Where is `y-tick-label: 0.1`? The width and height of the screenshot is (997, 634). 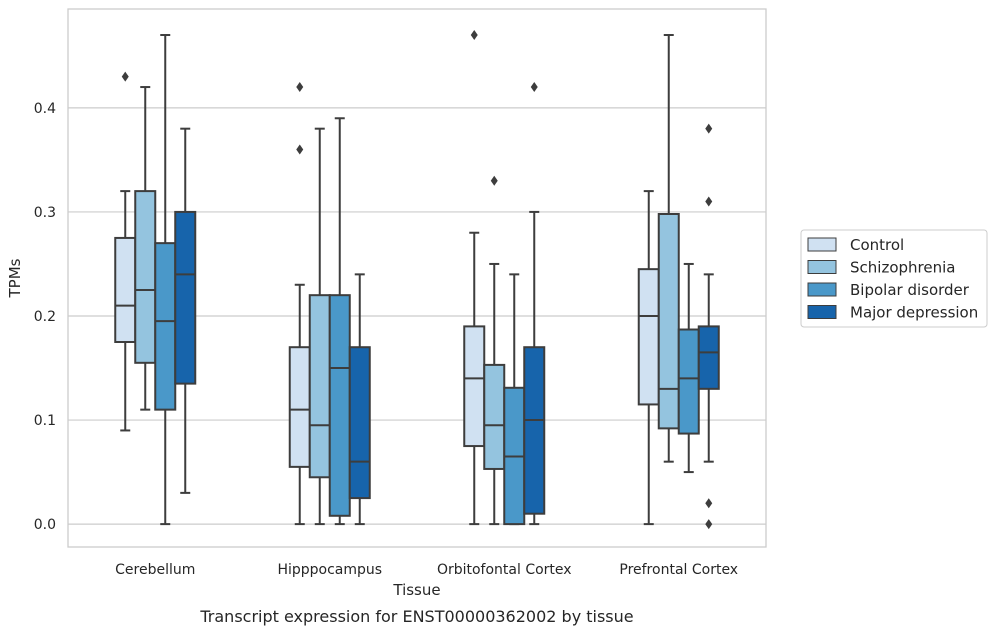
y-tick-label: 0.1 is located at coordinates (45, 421).